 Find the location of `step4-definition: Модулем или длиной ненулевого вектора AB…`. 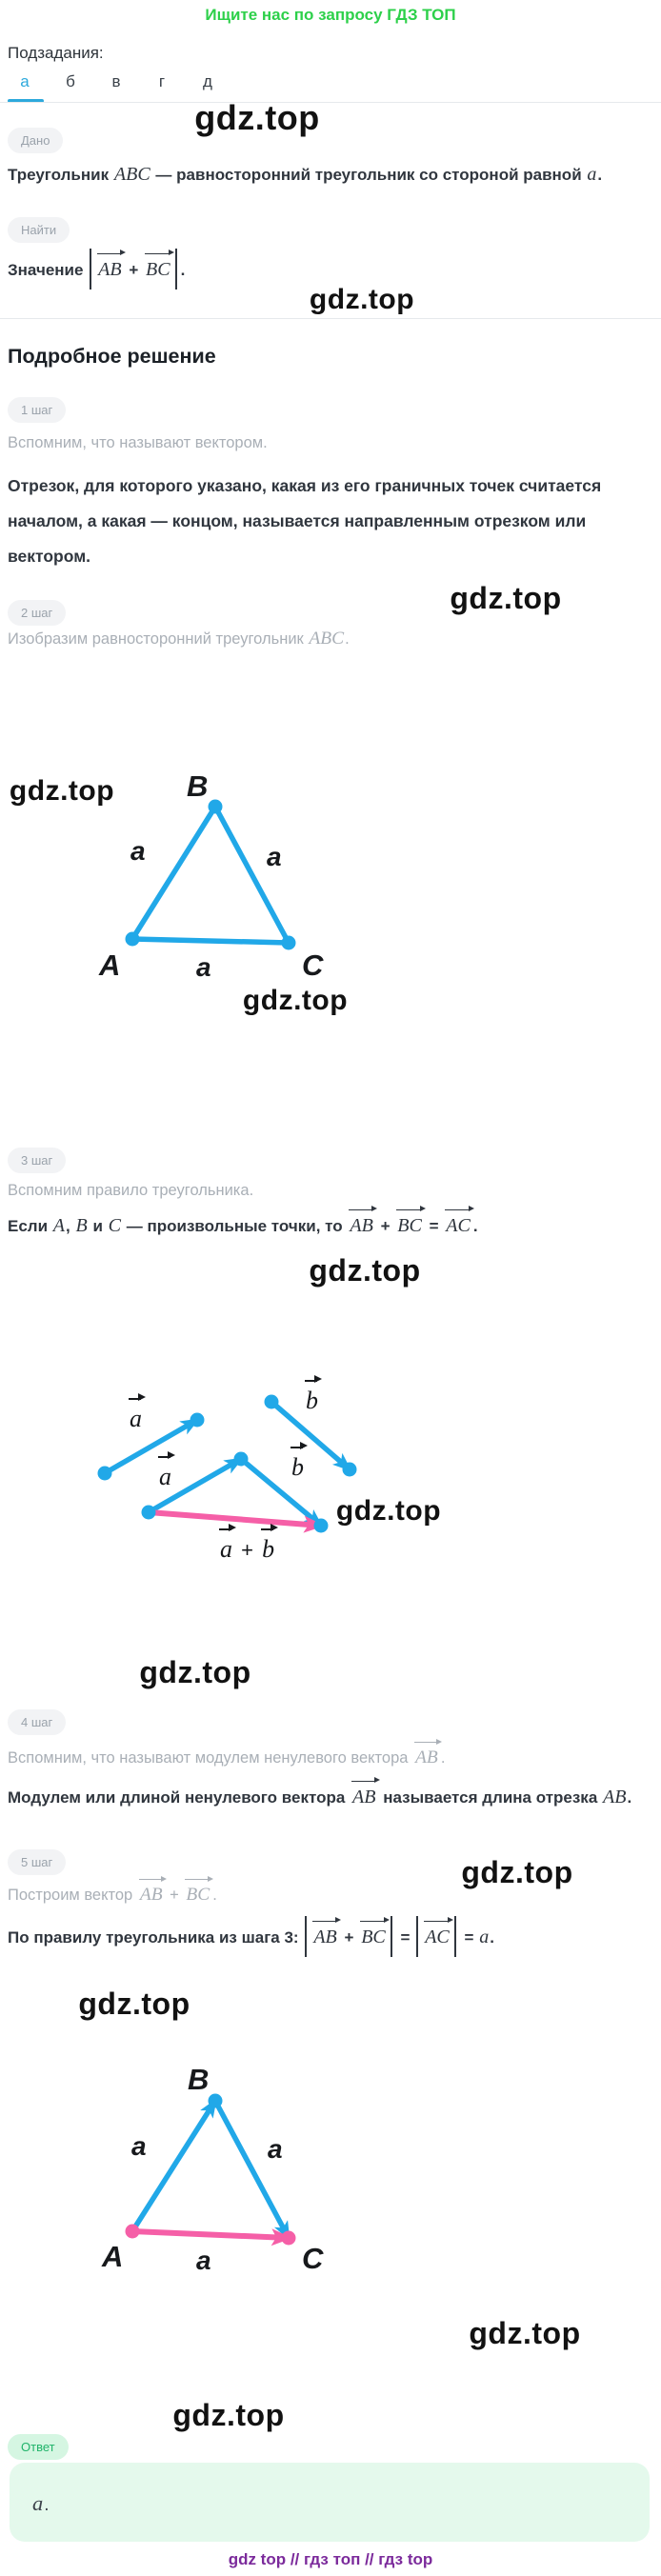

step4-definition: Модулем или длиной ненулевого вектора AB… is located at coordinates (320, 1792).